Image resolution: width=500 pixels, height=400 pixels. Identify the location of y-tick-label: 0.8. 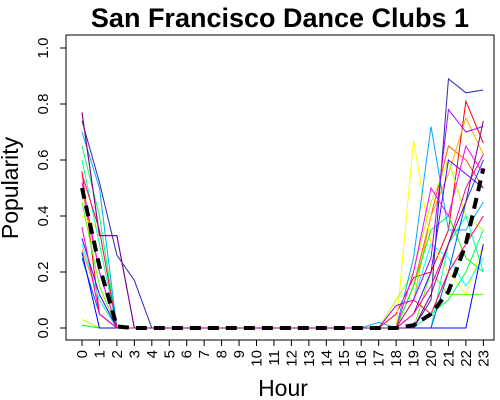
(43, 104).